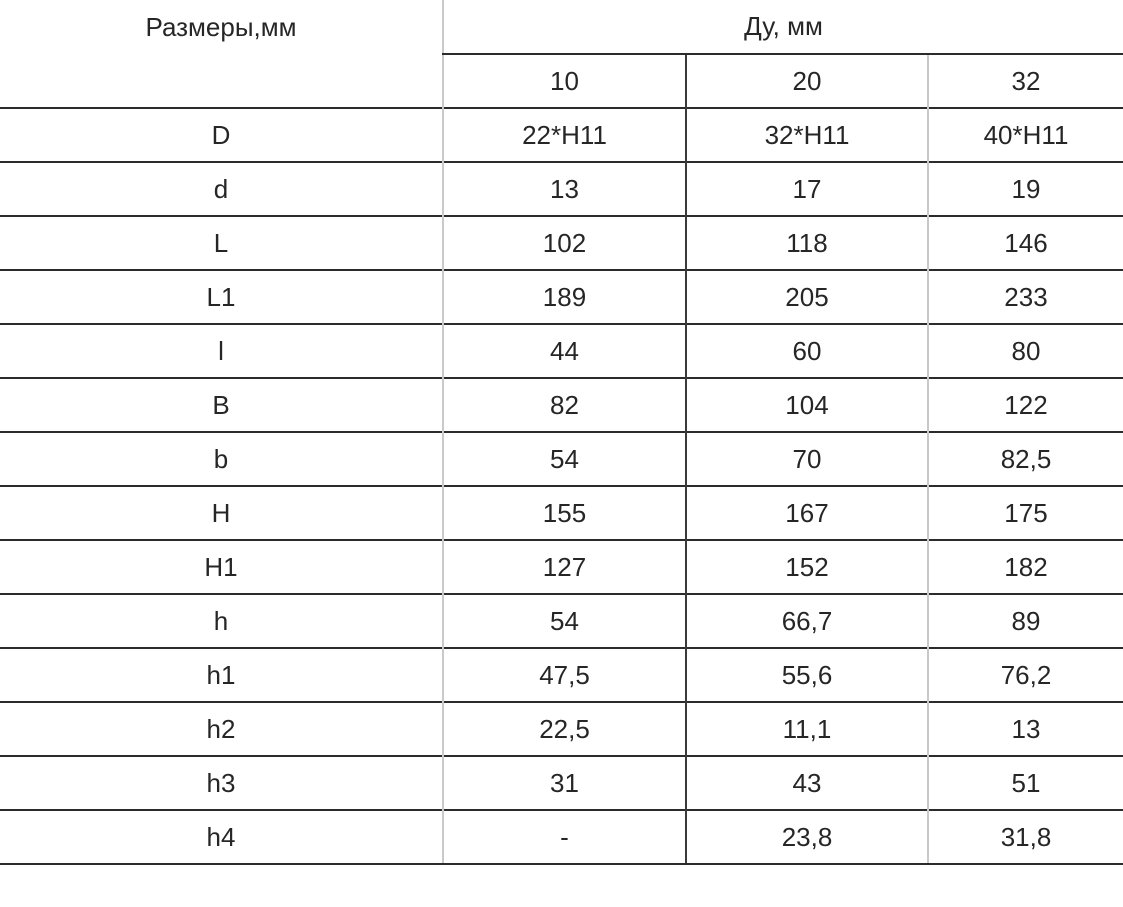 This screenshot has height=907, width=1123. I want to click on row-value: -, so click(564, 837).